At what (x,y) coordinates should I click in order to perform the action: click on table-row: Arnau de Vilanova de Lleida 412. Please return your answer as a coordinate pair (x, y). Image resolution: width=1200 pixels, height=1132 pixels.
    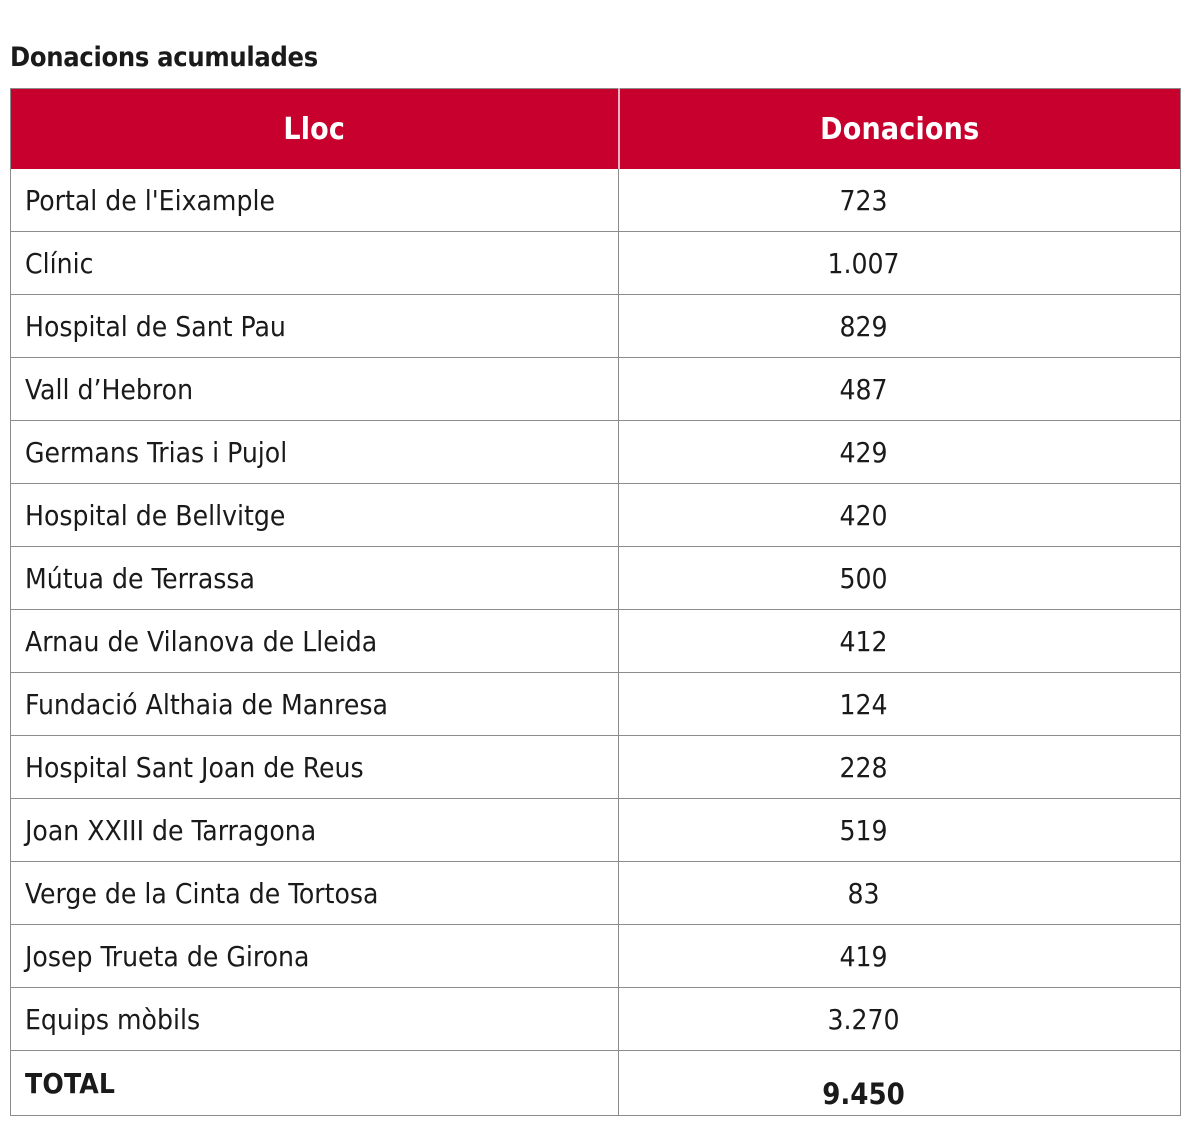
    Looking at the image, I should click on (595, 641).